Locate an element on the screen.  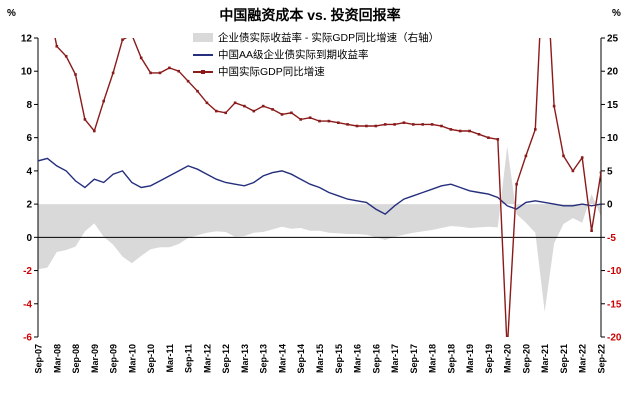
x-tick-label: Sep-13 is located at coordinates (264, 359).